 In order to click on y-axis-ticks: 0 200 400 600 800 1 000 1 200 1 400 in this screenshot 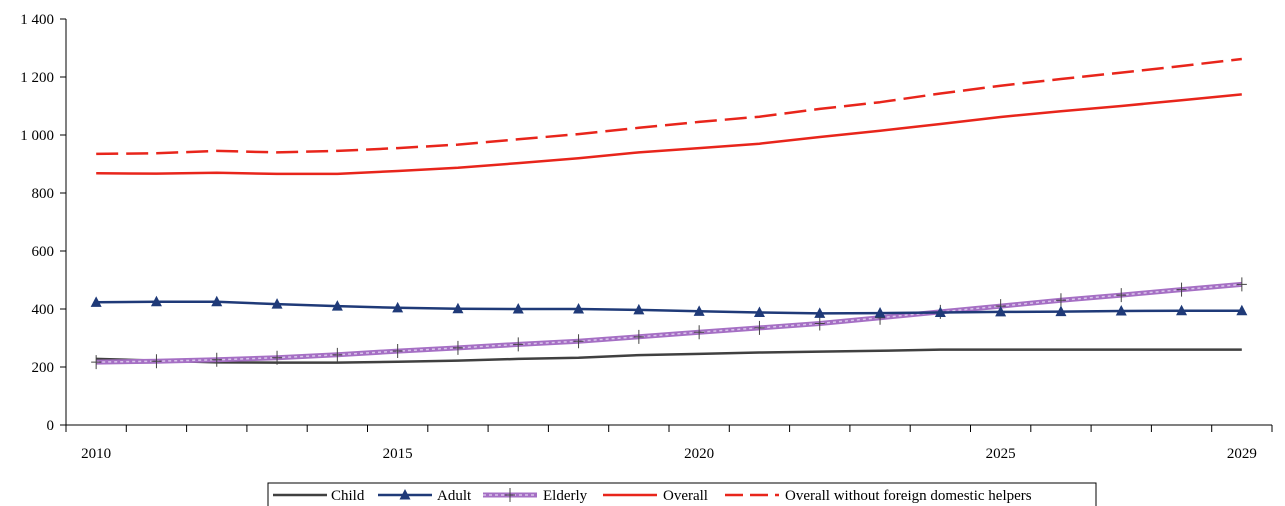, I will do `click(43, 223)`.